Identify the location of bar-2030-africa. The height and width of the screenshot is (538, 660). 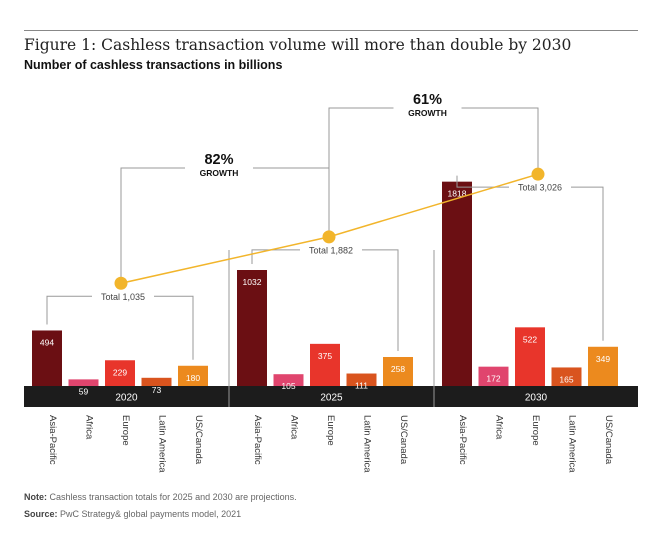
(493, 376).